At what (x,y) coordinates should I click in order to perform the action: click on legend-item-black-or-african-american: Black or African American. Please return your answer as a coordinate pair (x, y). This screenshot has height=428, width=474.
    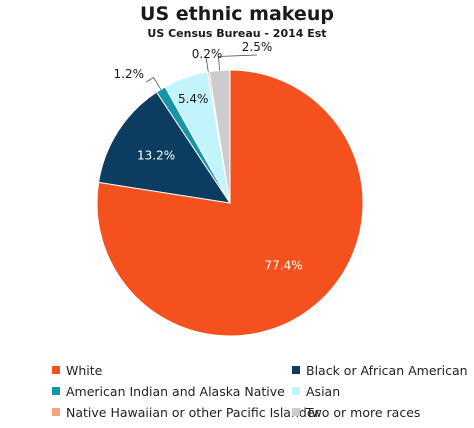
    Looking at the image, I should click on (380, 370).